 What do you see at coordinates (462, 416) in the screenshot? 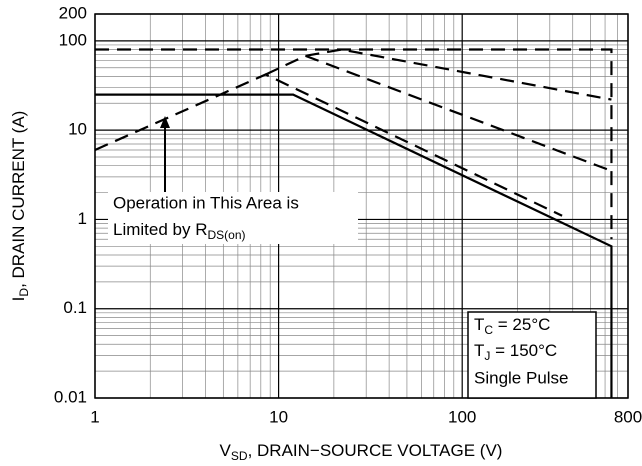
I see `x-tick-label: 100` at bounding box center [462, 416].